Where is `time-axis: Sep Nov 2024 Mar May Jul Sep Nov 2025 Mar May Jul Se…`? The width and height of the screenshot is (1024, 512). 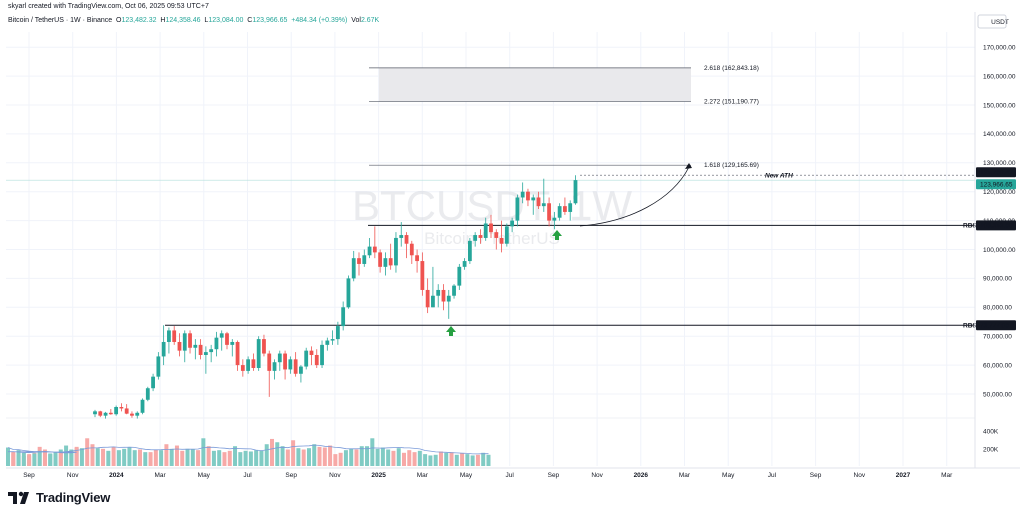 time-axis: Sep Nov 2024 Mar May Jul Sep Nov 2025 Mar May Jul Se… is located at coordinates (513, 473).